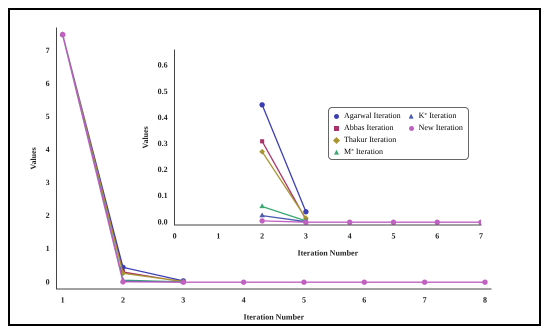 The height and width of the screenshot is (332, 549). Describe the element at coordinates (370, 139) in the screenshot. I see `legend-label: Thakur Iteration` at that location.